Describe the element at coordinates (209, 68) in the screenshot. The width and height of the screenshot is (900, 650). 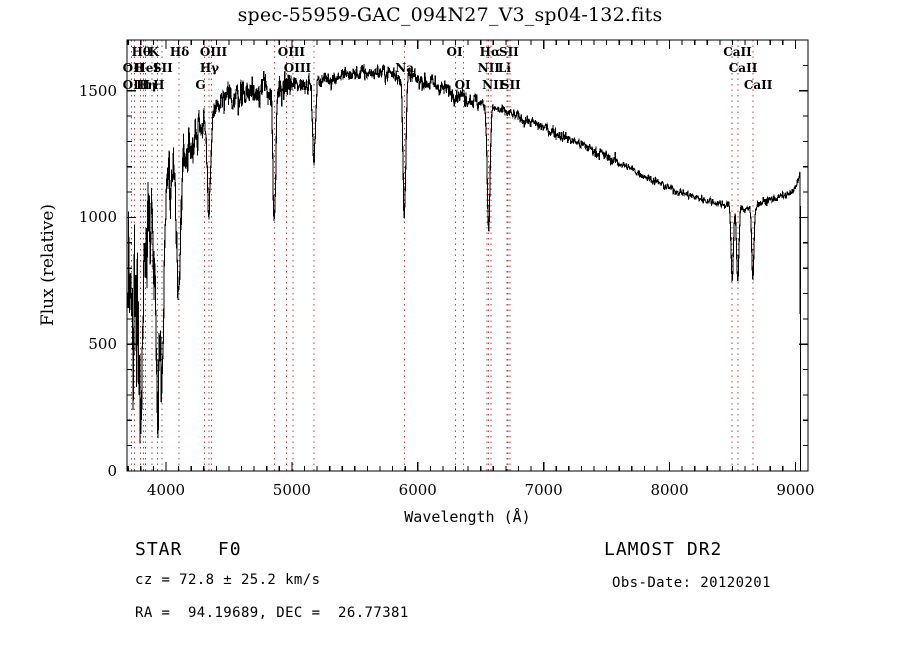
I see `spectral-line-label: Hγ` at that location.